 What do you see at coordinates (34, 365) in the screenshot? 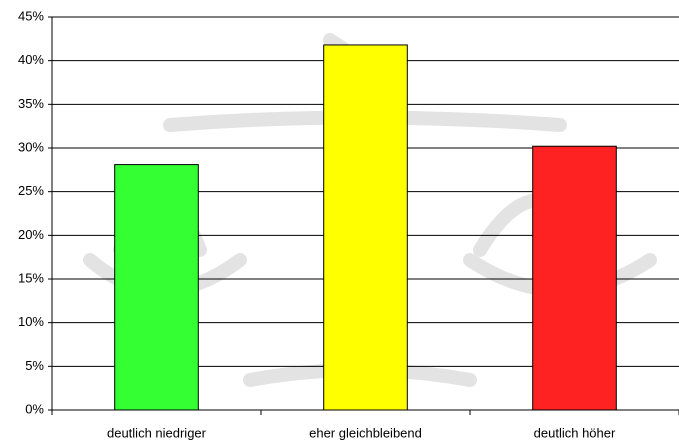
I see `y-tick-label: 5%` at bounding box center [34, 365].